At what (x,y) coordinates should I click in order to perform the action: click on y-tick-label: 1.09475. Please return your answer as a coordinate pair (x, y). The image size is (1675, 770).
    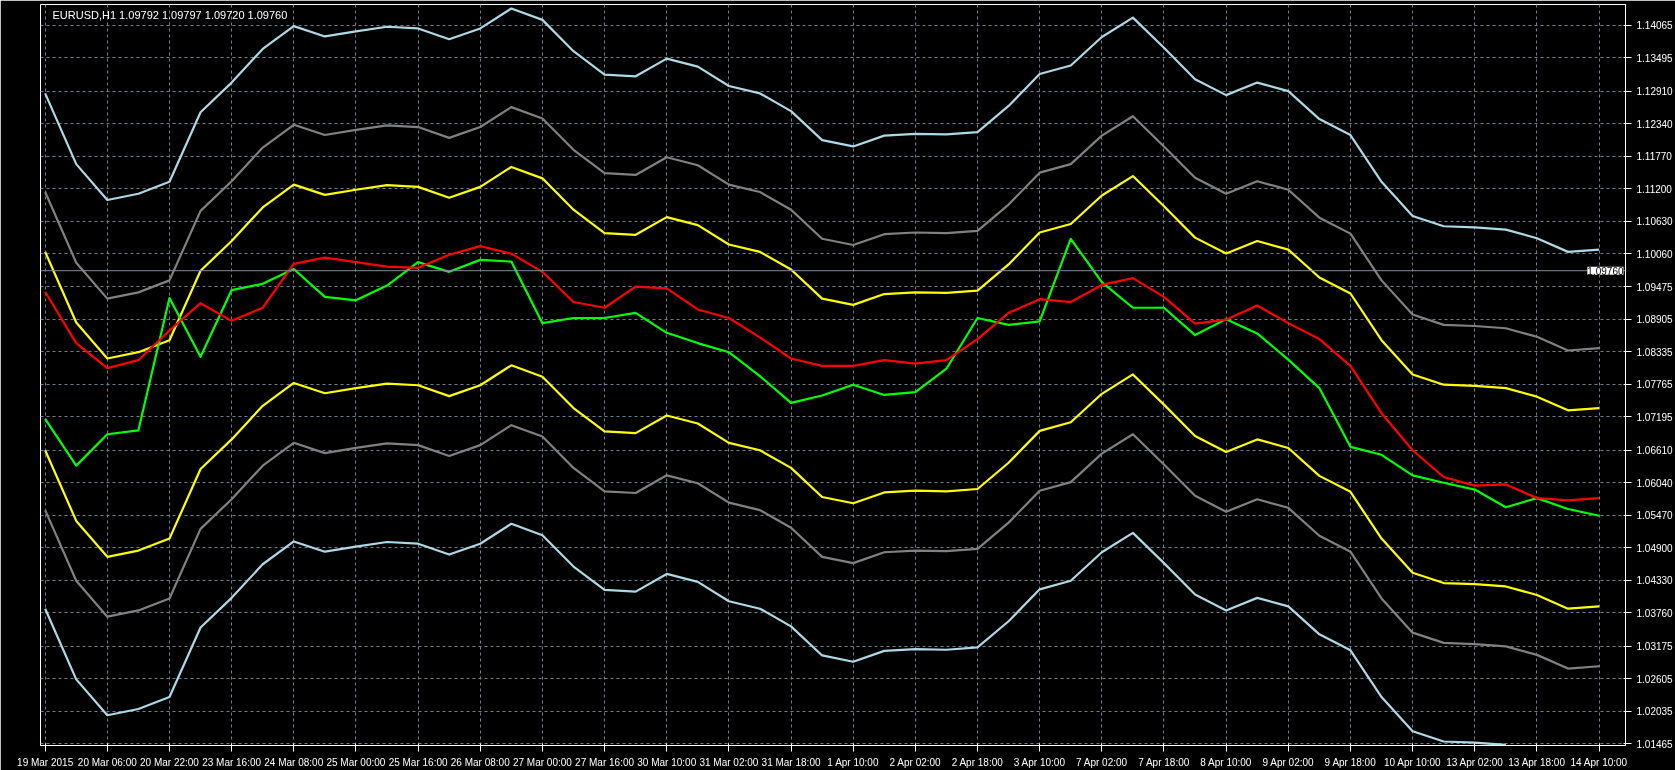
    Looking at the image, I should click on (1655, 287).